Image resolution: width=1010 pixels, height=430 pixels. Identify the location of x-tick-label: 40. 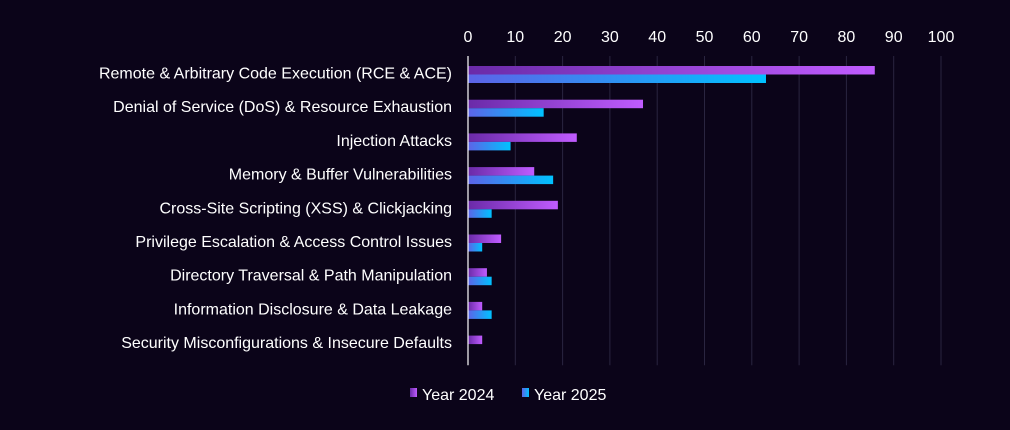
(657, 37).